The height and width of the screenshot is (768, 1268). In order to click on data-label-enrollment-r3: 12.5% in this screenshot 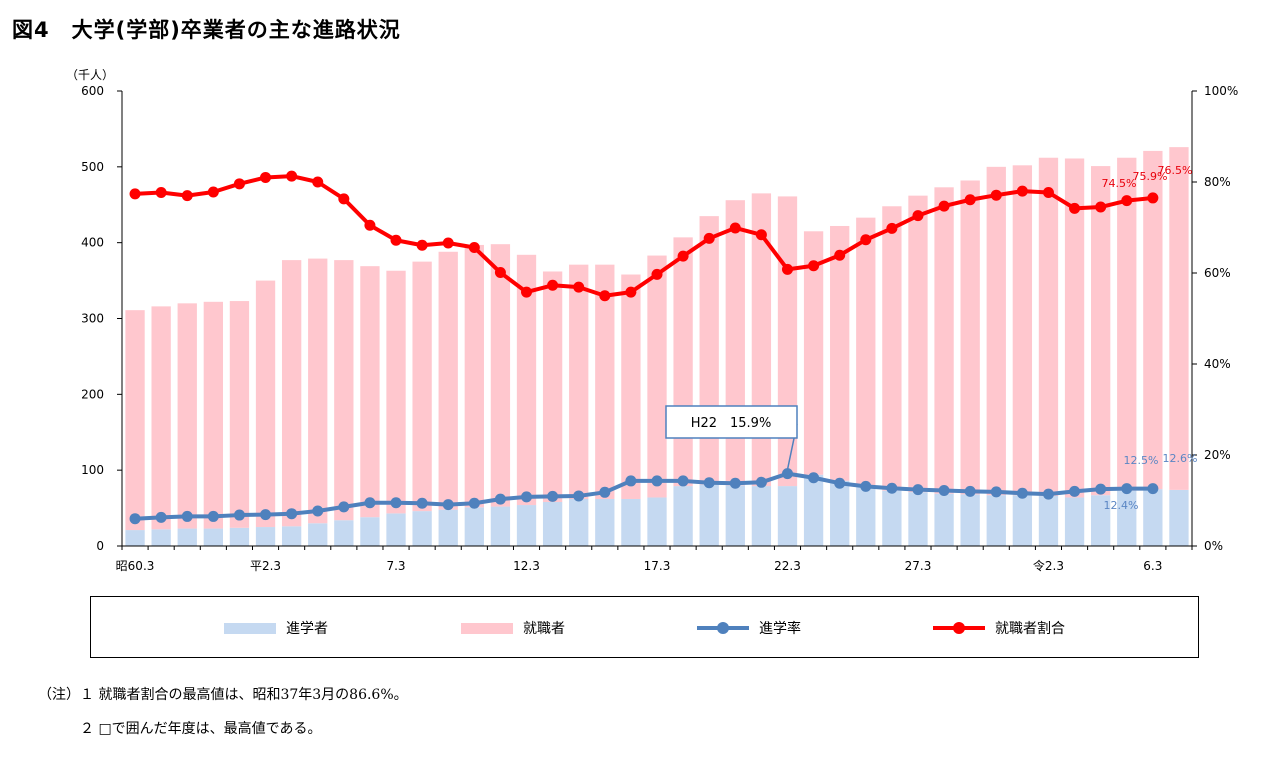, I will do `click(1141, 460)`.